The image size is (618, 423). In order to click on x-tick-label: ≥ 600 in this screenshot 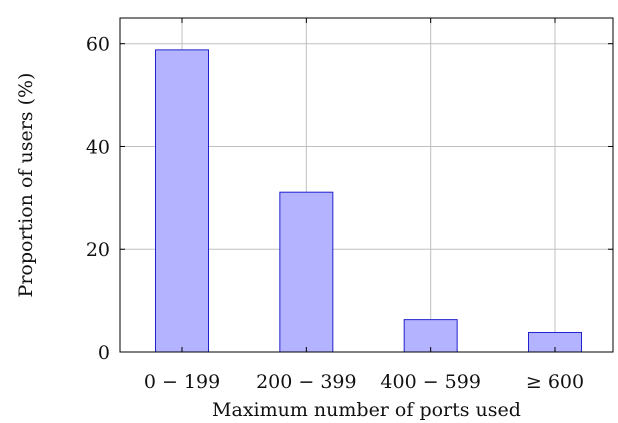, I will do `click(555, 382)`.